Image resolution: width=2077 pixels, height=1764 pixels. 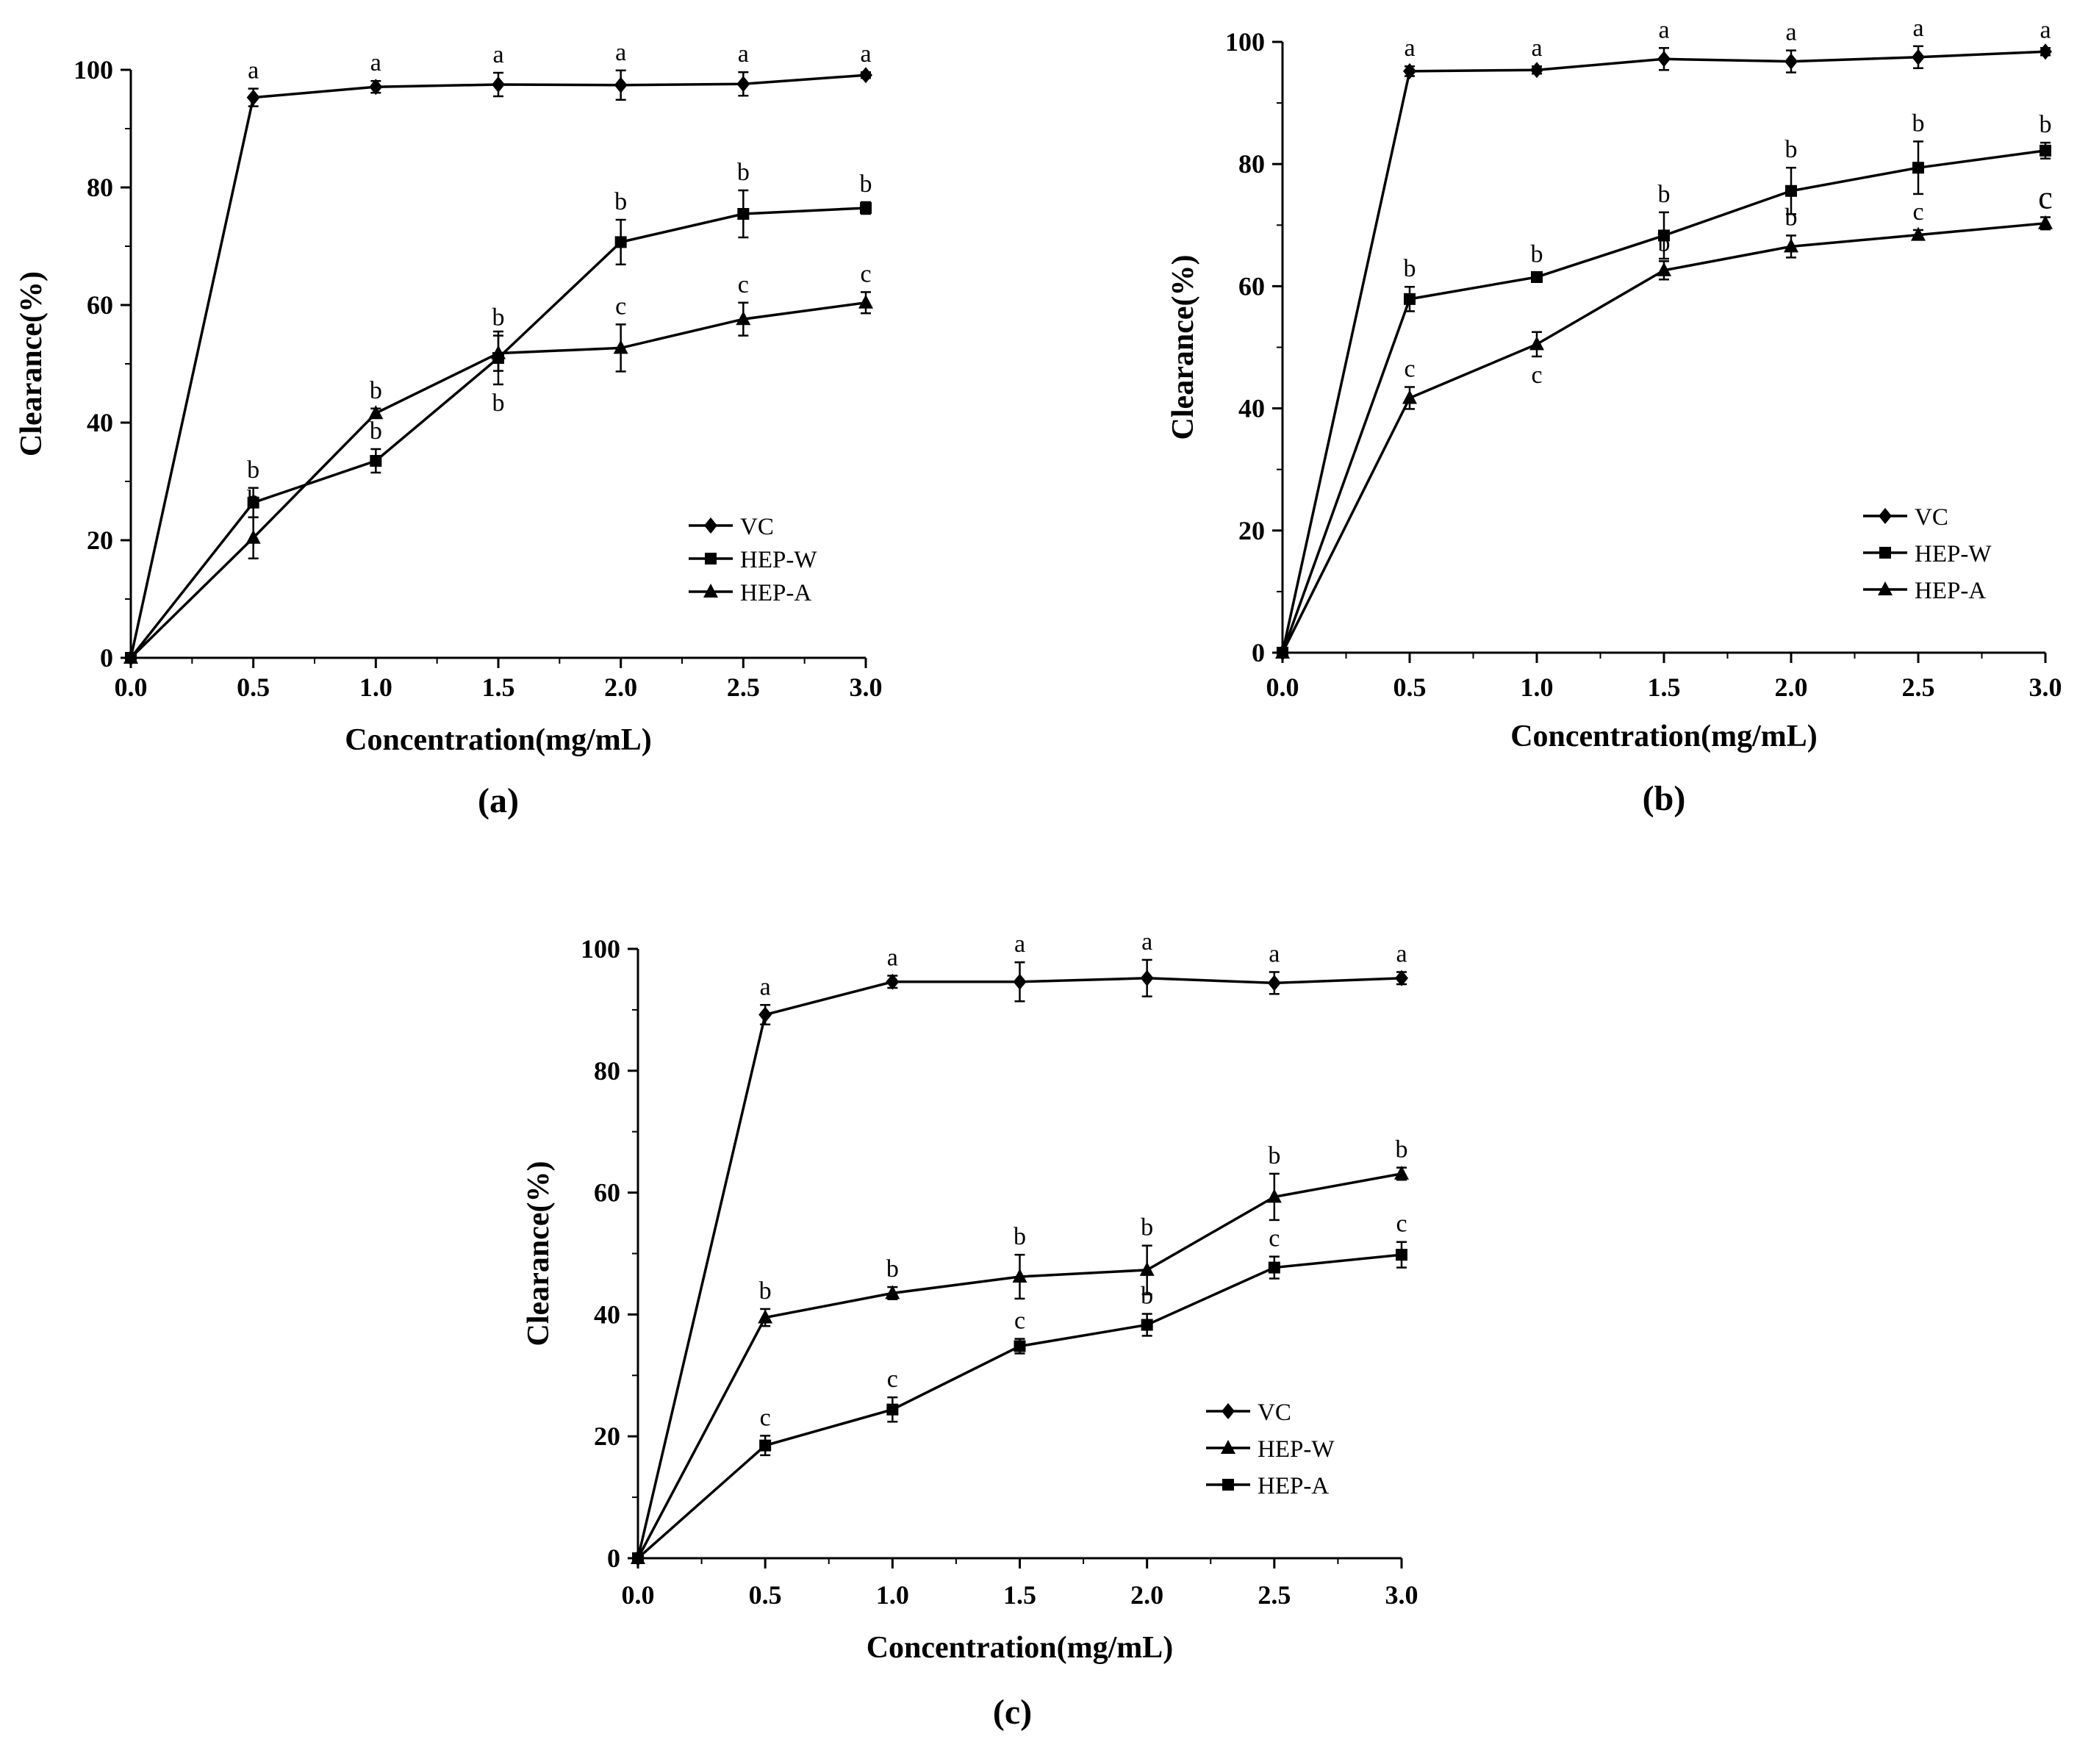 I want to click on y-tick-label: 40, so click(x=607, y=1314).